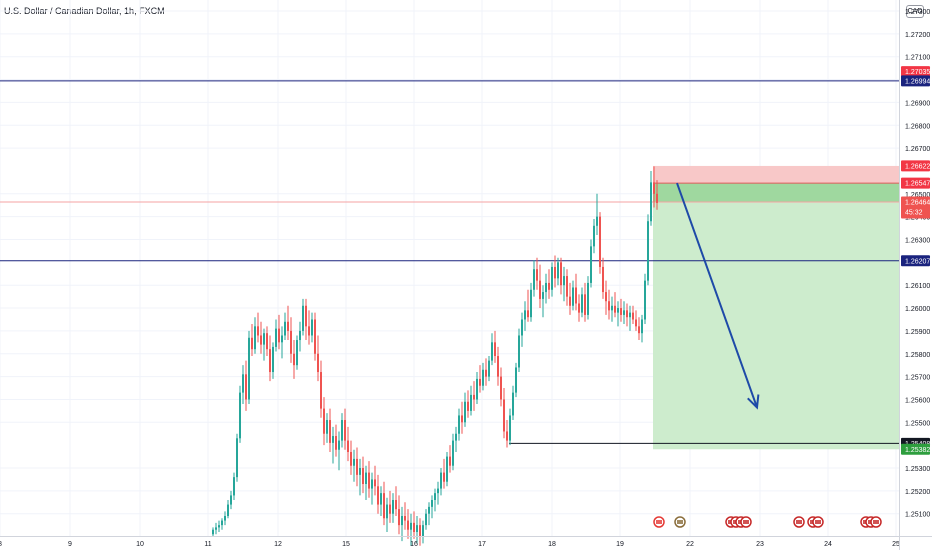 This screenshot has height=550, width=932. I want to click on price-axis-label-text: 1.26547, so click(917, 184).